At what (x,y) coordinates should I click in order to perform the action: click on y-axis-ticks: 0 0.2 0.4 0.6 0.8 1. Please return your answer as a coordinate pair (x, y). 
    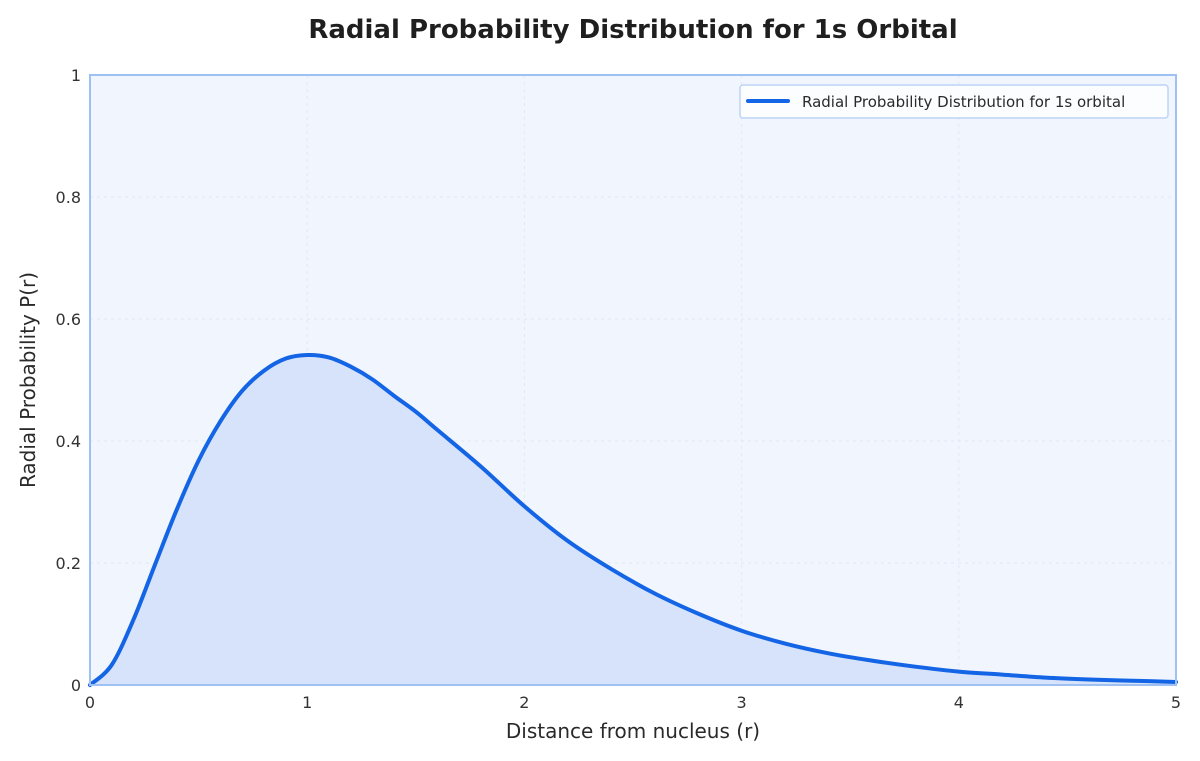
    Looking at the image, I should click on (68, 380).